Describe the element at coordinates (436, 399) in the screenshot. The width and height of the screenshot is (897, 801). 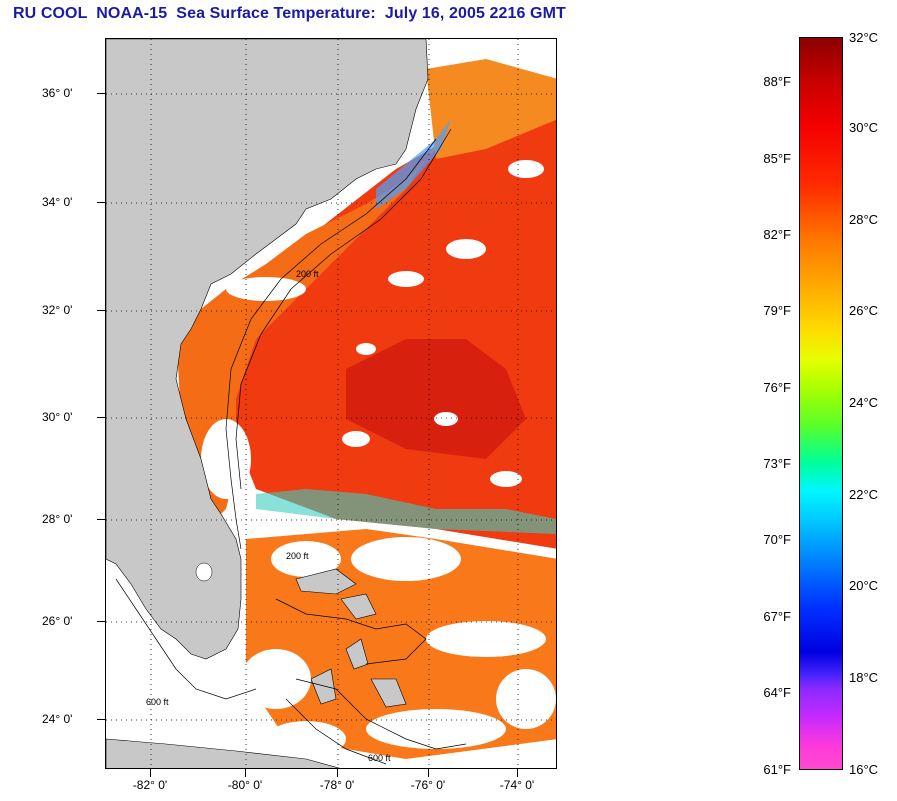
I see `gulf-stream-core` at that location.